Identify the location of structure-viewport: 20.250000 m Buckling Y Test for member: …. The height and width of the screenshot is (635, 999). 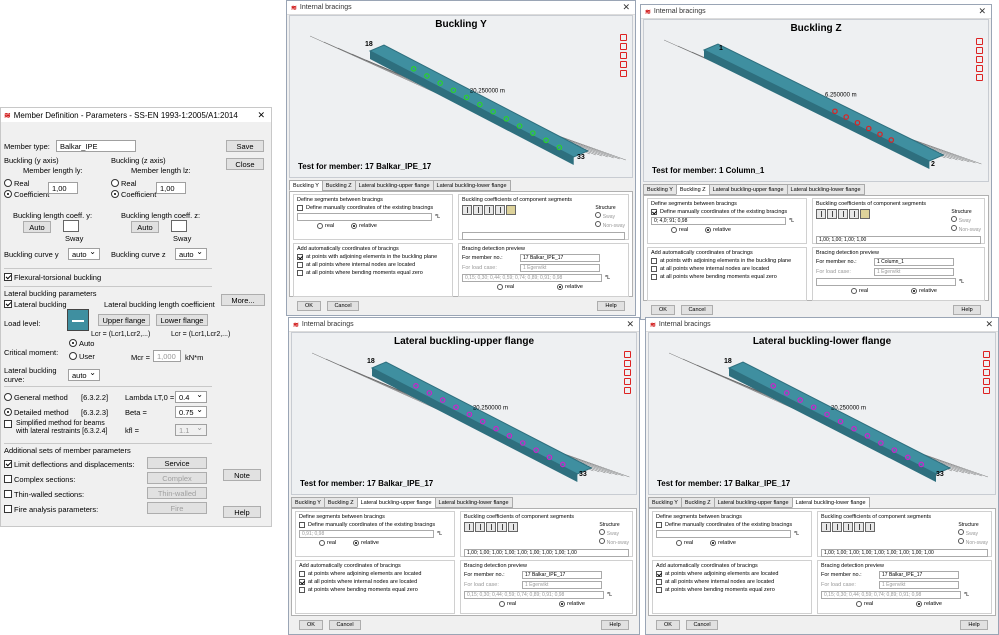
(461, 96).